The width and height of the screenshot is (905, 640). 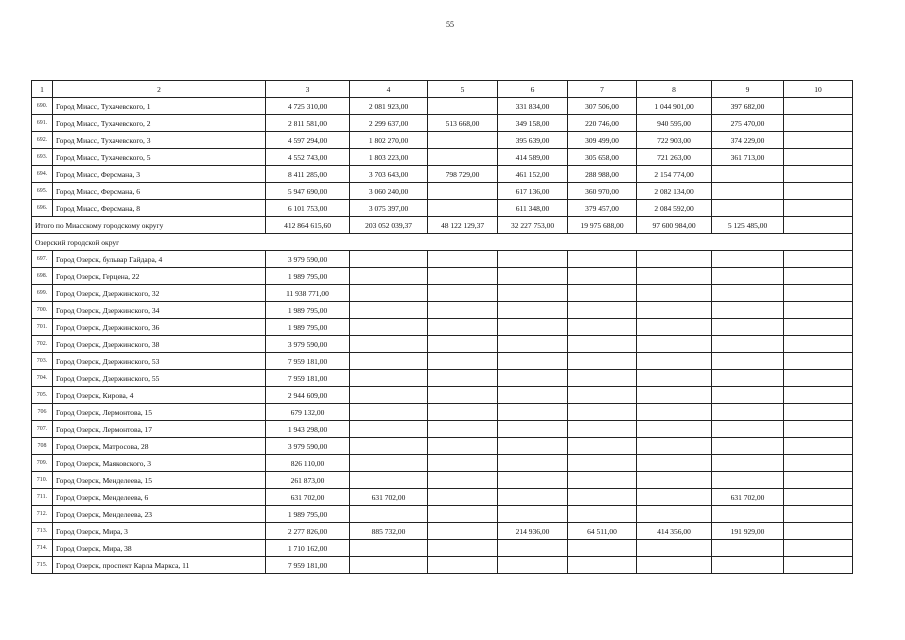 I want to click on value-cell: 826 110,00, so click(x=307, y=463).